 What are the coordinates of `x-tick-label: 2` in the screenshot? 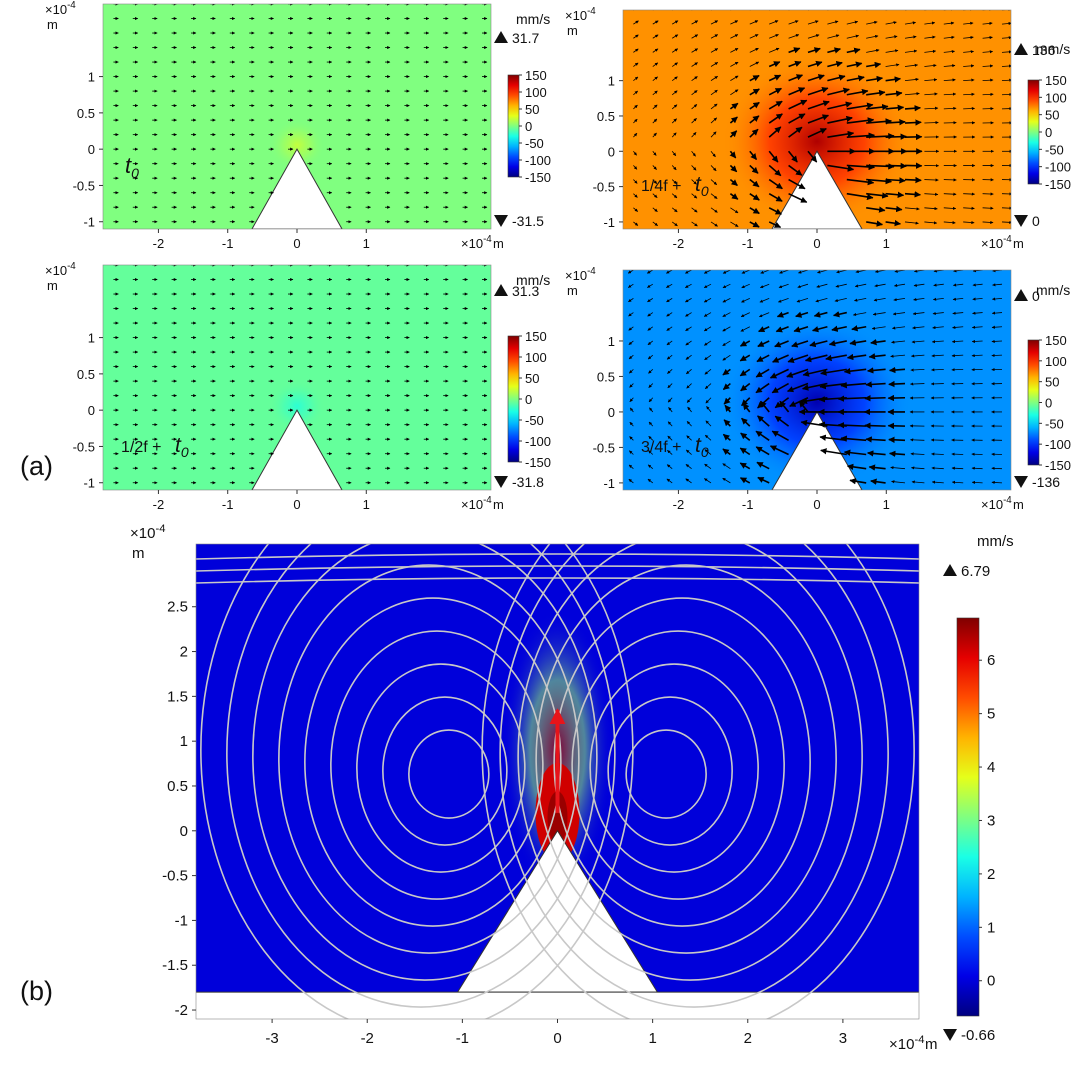 It's located at (748, 1038).